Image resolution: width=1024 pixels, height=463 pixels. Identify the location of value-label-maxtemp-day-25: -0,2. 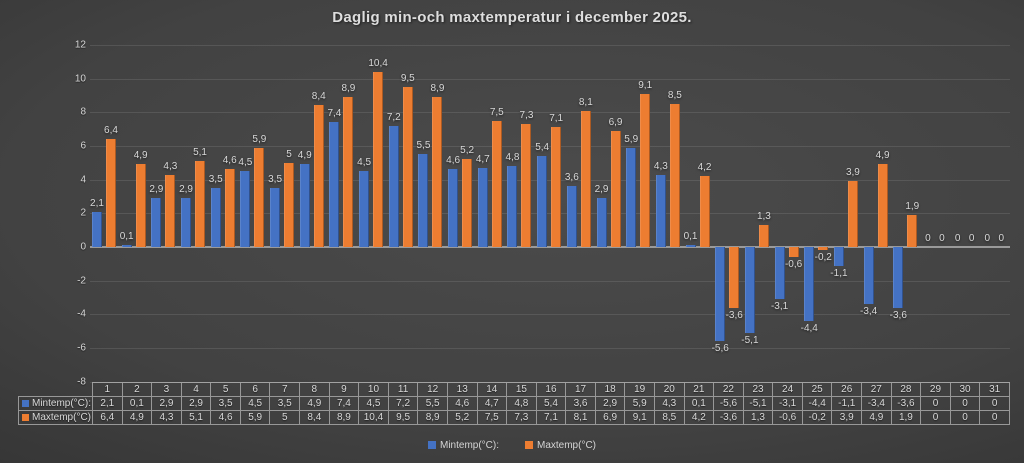
(823, 258).